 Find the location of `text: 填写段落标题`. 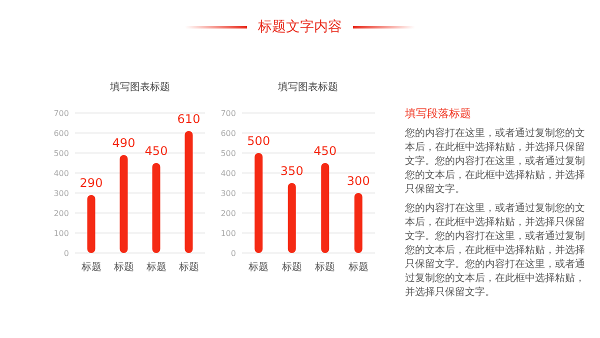

text: 填写段落标题 is located at coordinates (438, 113).